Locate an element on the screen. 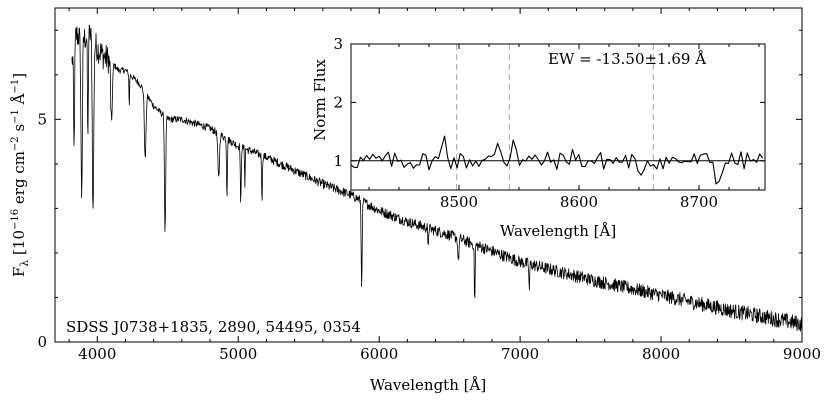 Image resolution: width=830 pixels, height=405 pixels. y-tick-label: 0 is located at coordinates (42, 342).